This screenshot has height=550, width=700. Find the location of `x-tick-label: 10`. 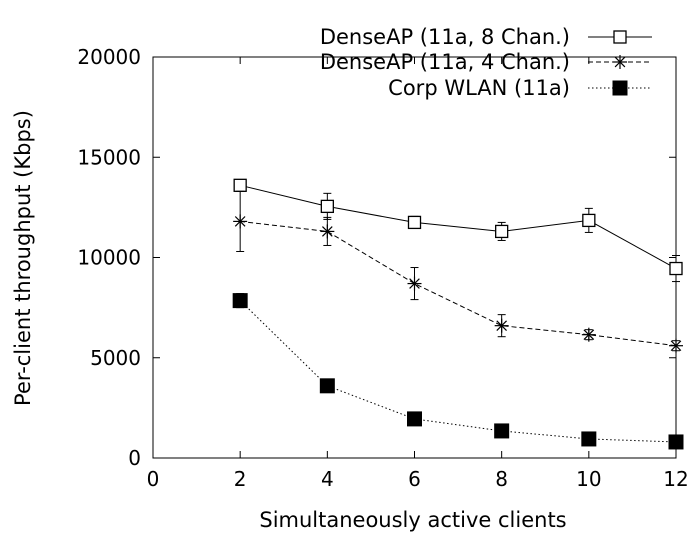

x-tick-label: 10 is located at coordinates (588, 479).